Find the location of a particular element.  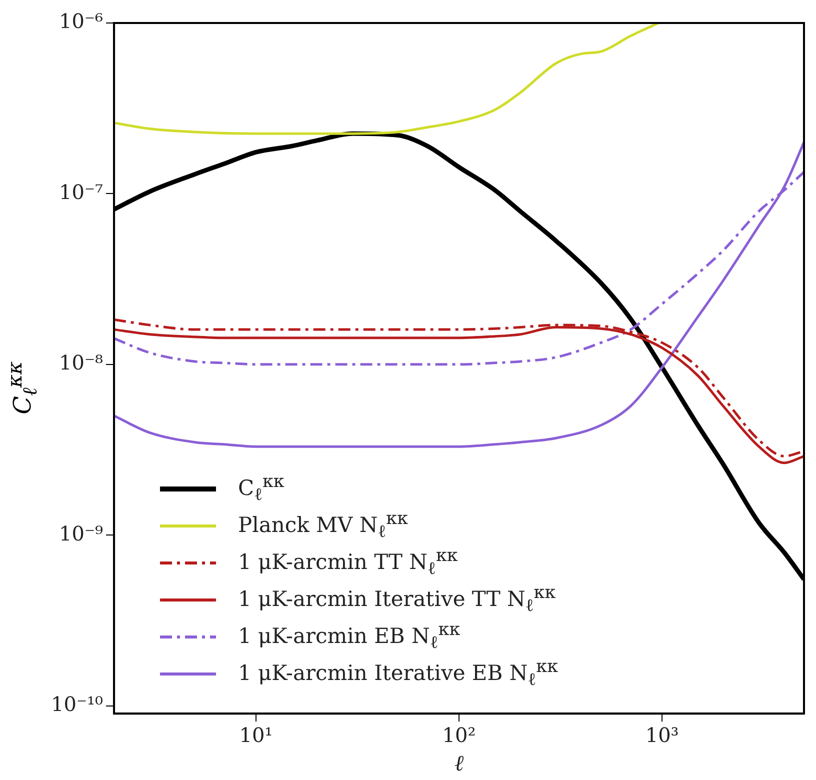

x-tick-label: 10³ is located at coordinates (662, 734).